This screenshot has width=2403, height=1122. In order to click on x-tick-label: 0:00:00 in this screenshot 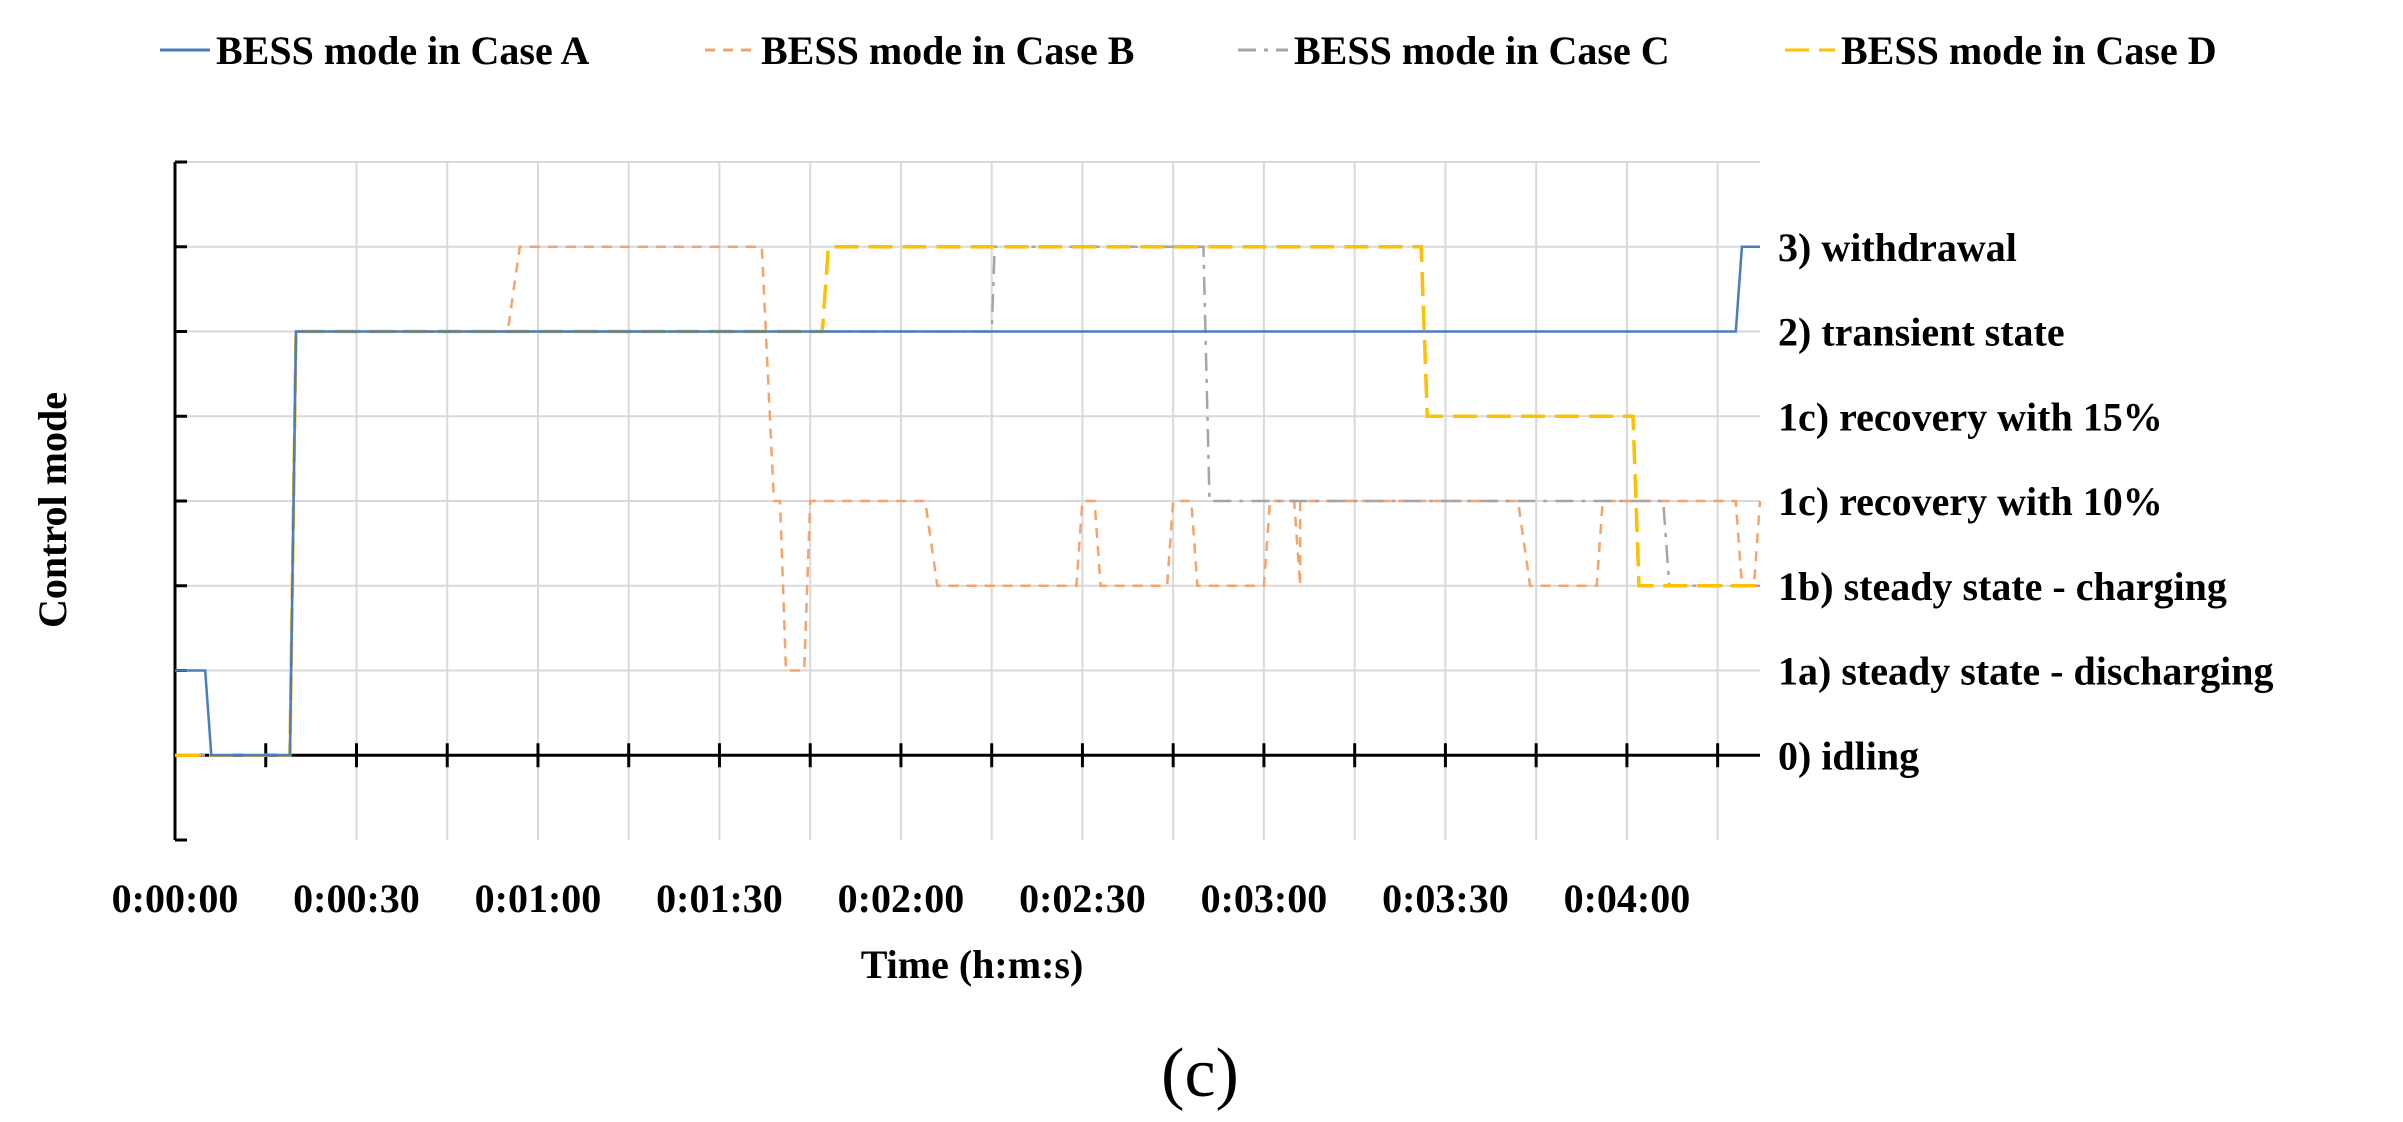, I will do `click(175, 898)`.